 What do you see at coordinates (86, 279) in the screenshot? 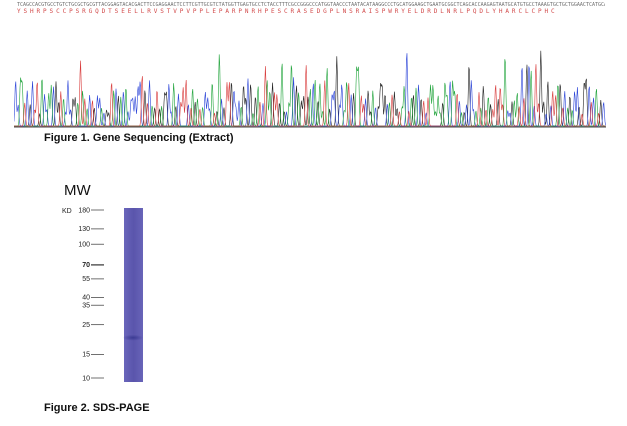
I see `mw-marker-label: 55` at bounding box center [86, 279].